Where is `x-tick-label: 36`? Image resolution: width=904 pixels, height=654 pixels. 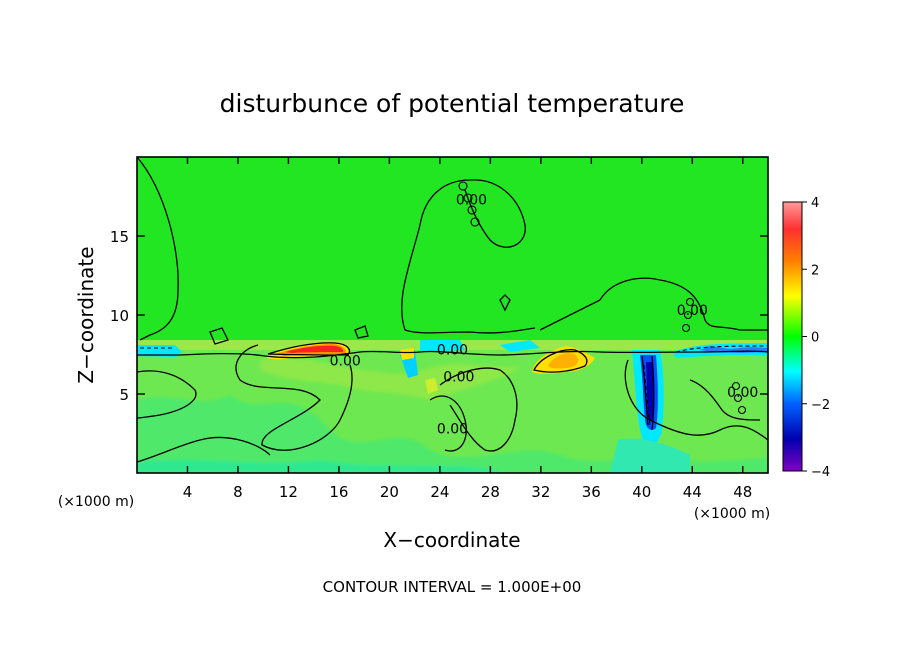
x-tick-label: 36 is located at coordinates (591, 492).